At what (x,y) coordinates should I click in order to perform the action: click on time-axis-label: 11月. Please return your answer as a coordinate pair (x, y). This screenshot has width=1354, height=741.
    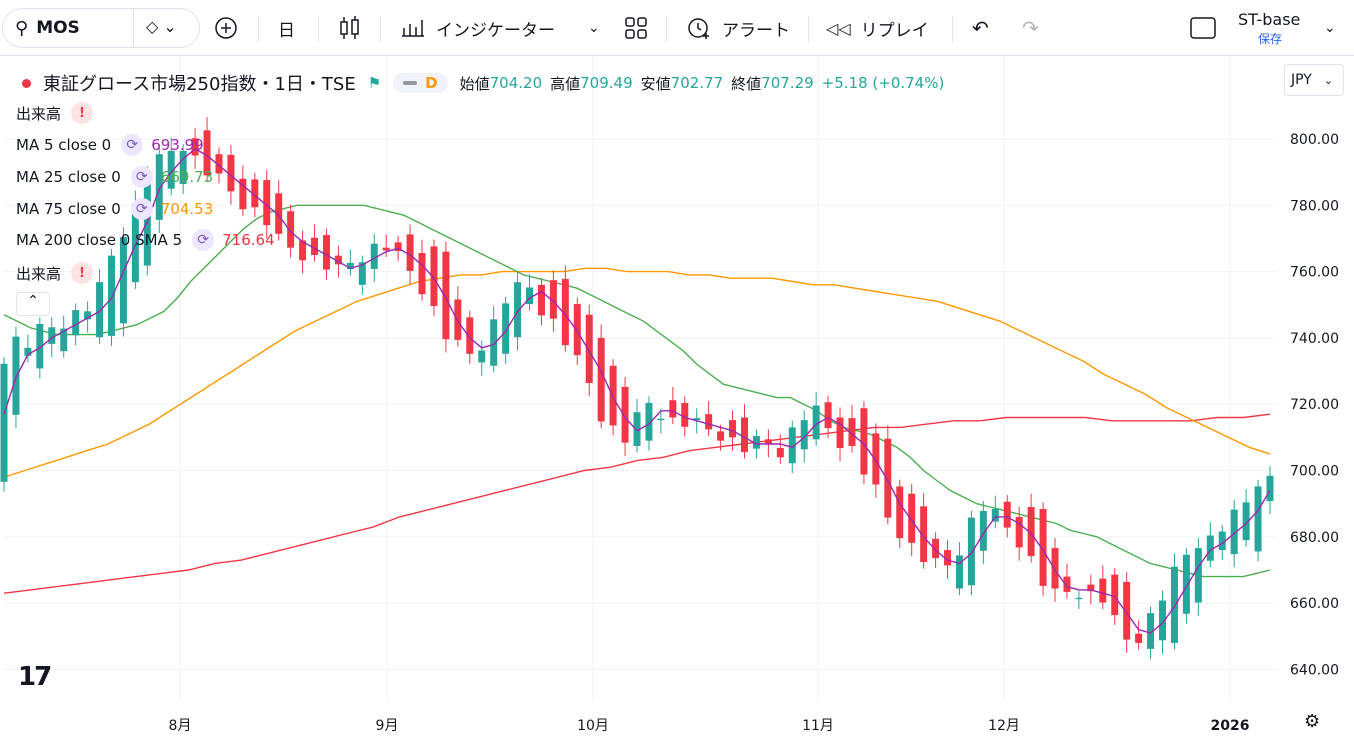
    Looking at the image, I should click on (818, 726).